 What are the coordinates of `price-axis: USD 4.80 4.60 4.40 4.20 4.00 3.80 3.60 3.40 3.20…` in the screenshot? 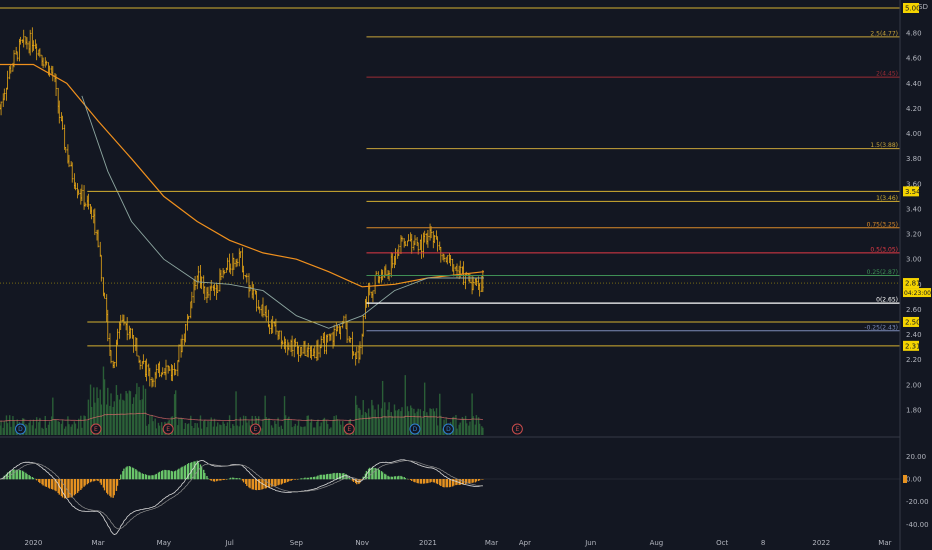 It's located at (917, 208).